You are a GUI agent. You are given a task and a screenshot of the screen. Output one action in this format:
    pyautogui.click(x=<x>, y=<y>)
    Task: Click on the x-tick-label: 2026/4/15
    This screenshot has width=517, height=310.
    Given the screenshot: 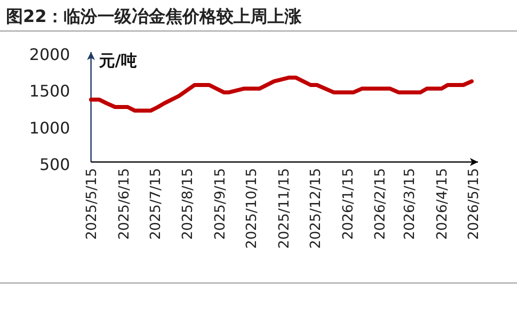 What is the action you would take?
    pyautogui.click(x=442, y=204)
    